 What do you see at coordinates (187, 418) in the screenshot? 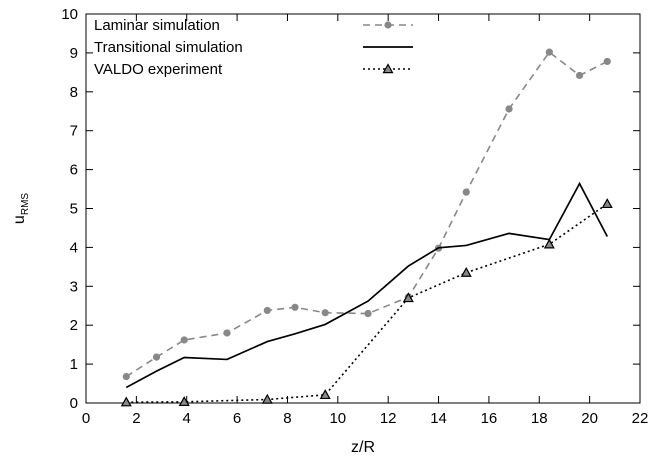
I see `x-tick-label: 4` at bounding box center [187, 418].